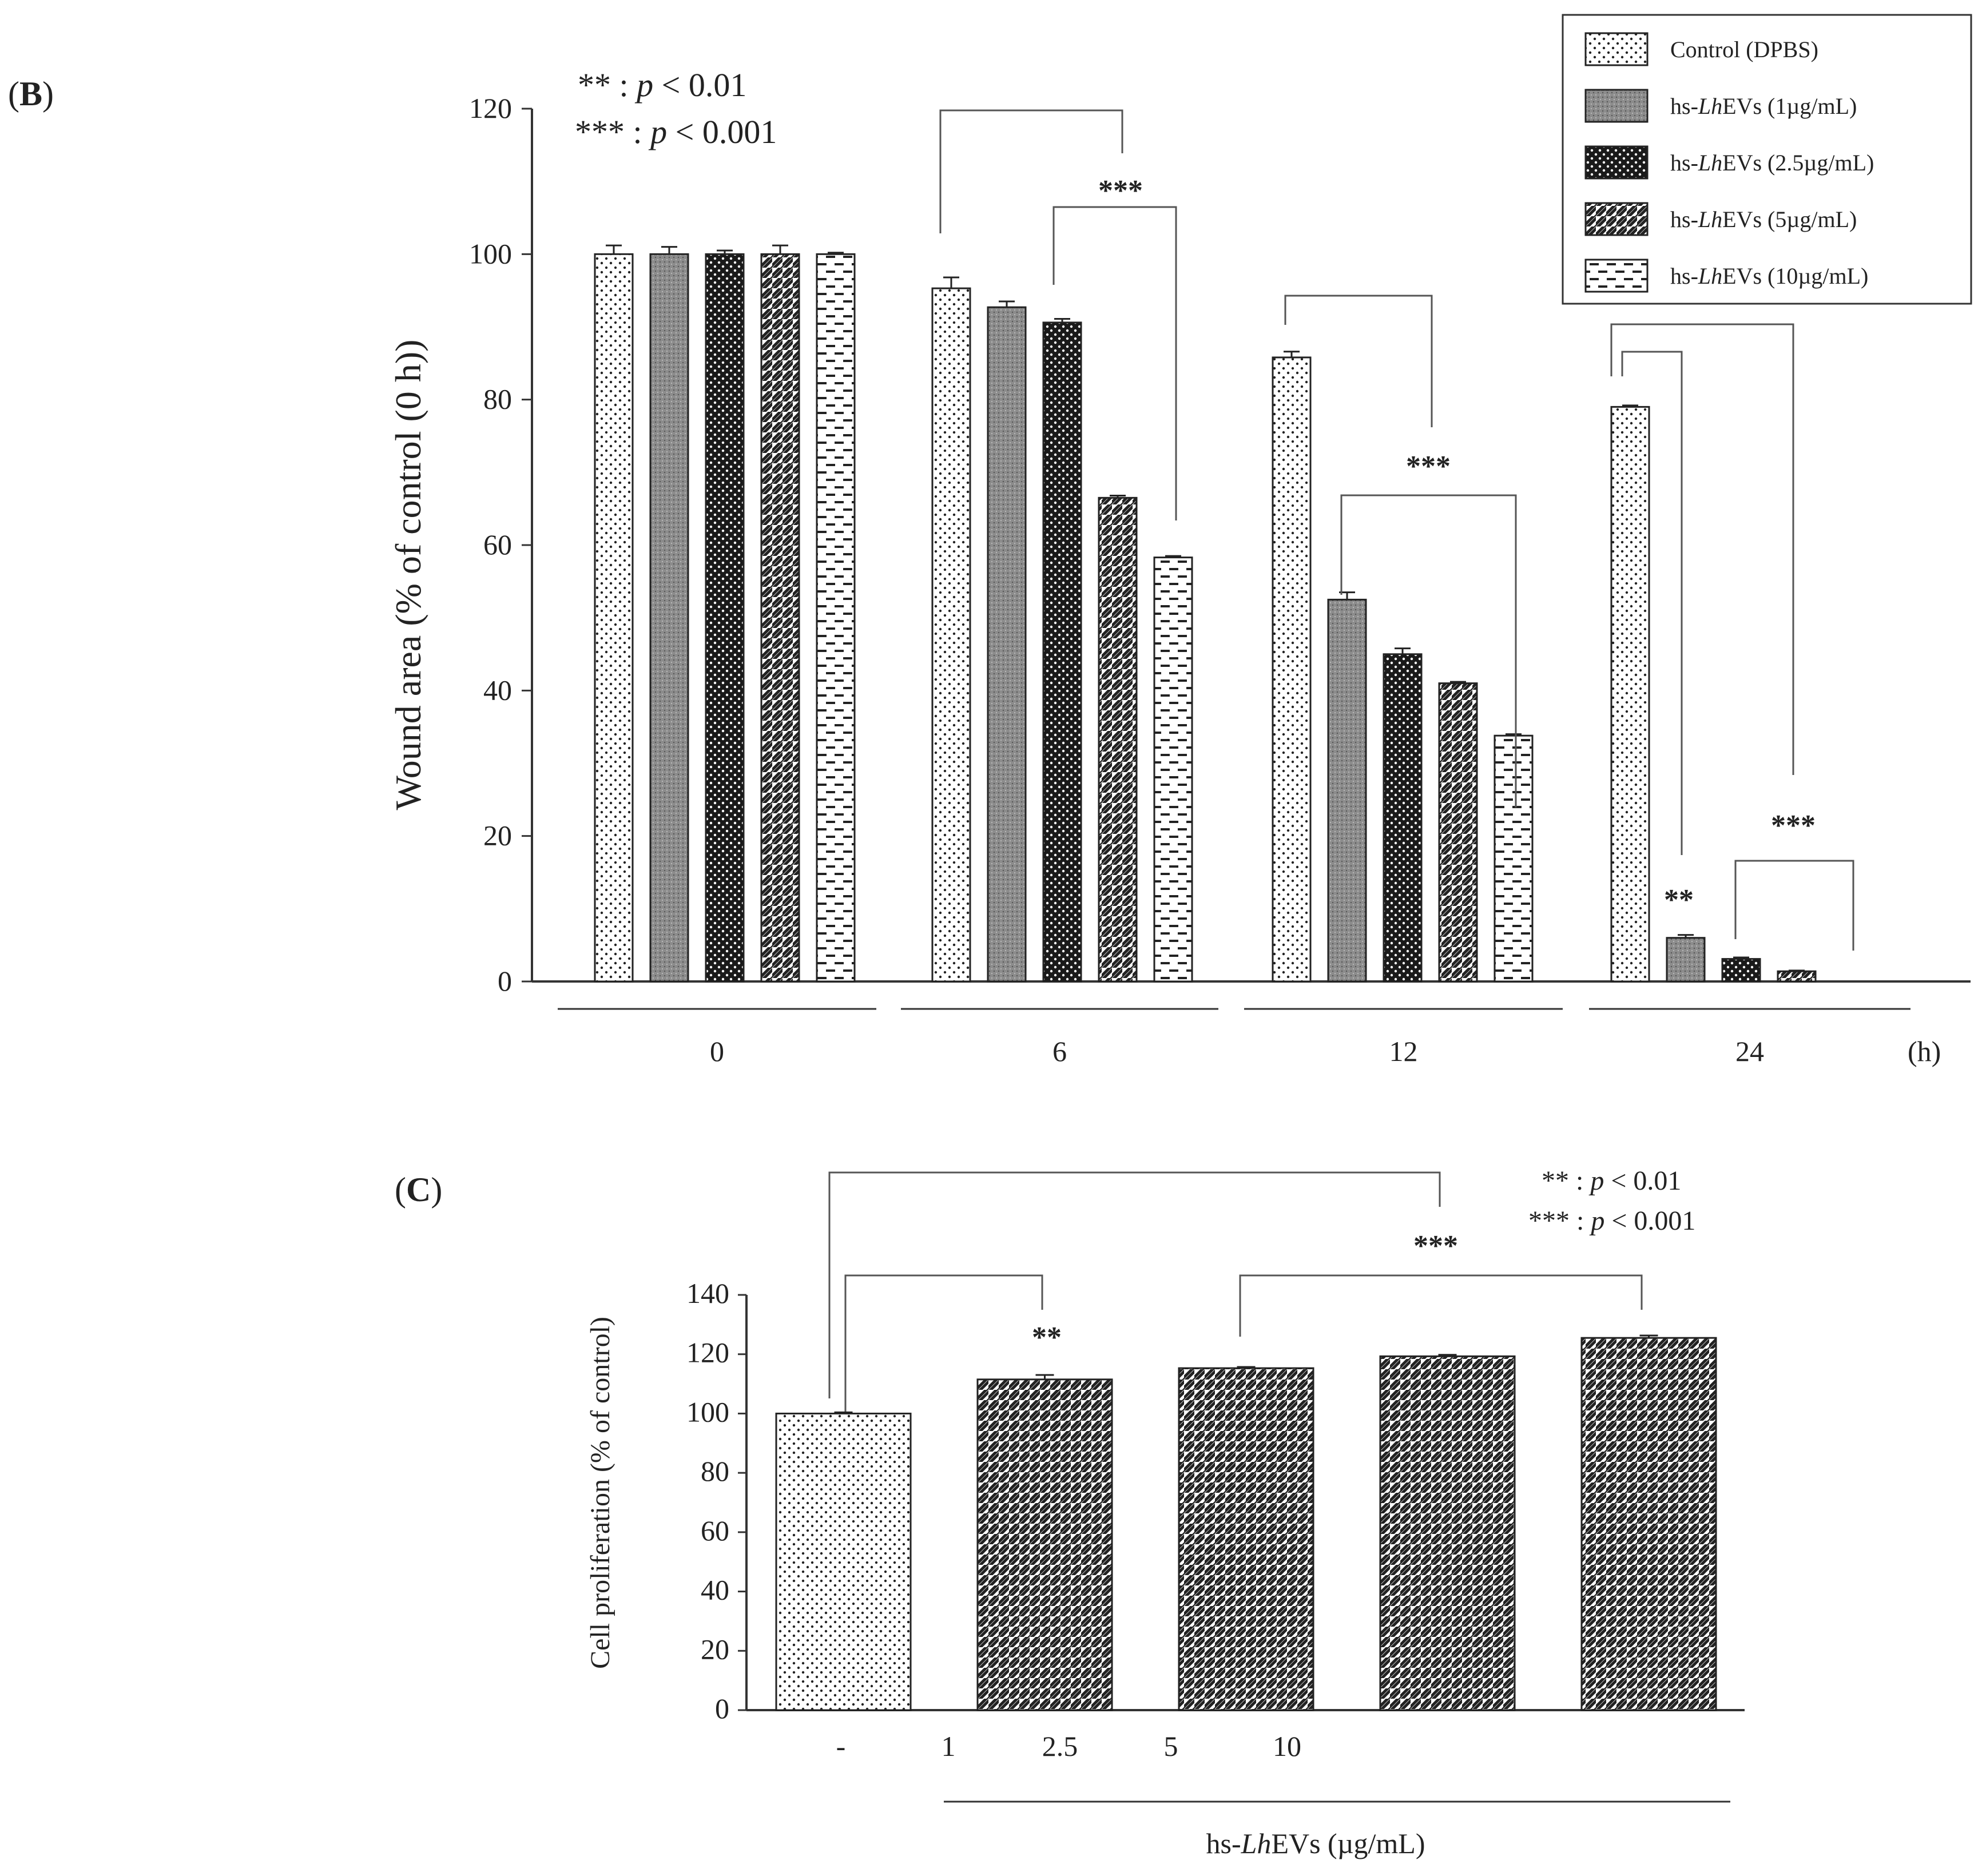  I want to click on panel-b-p-note-2: *** : p < 0.001, so click(676, 131).